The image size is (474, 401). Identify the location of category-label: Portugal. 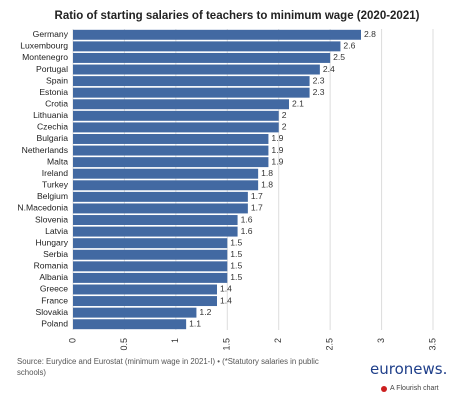
(52, 69).